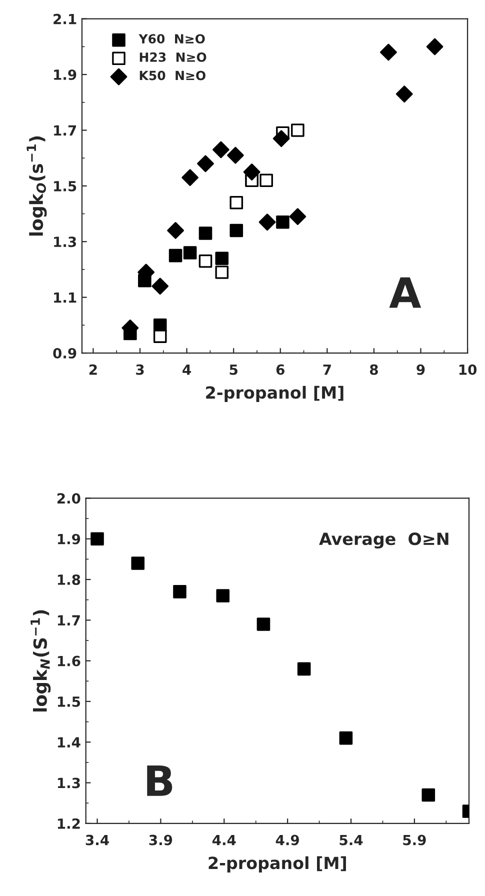  What do you see at coordinates (327, 369) in the screenshot?
I see `x-tick-label: 7` at bounding box center [327, 369].